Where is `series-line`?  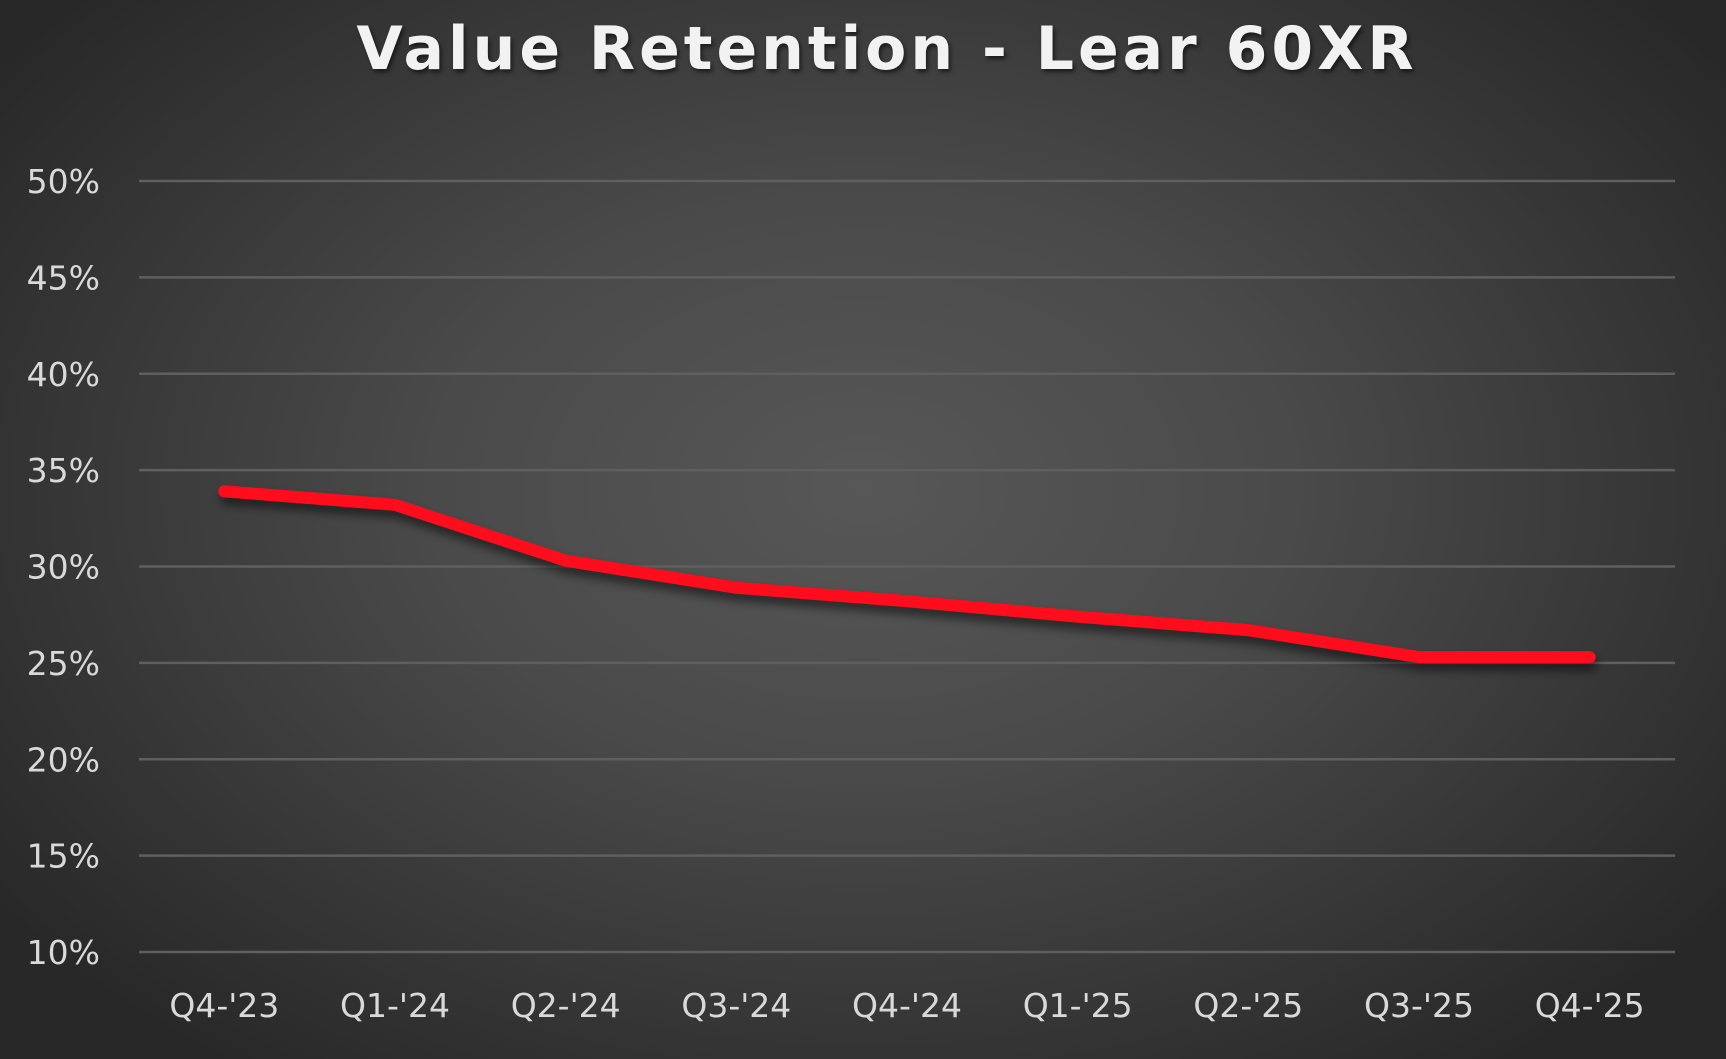 series-line is located at coordinates (907, 574).